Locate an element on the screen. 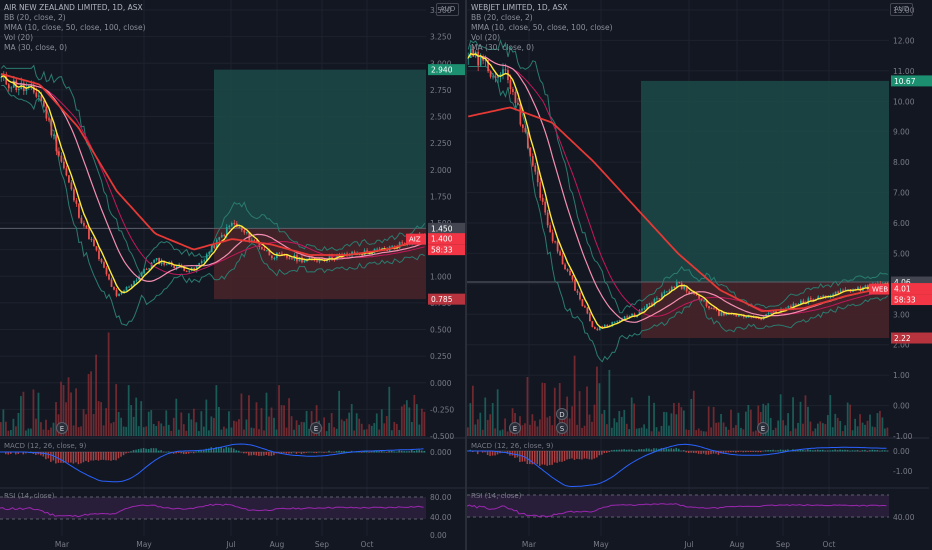 Image resolution: width=932 pixels, height=550 pixels. ticker-tag-bg is located at coordinates (416, 239).